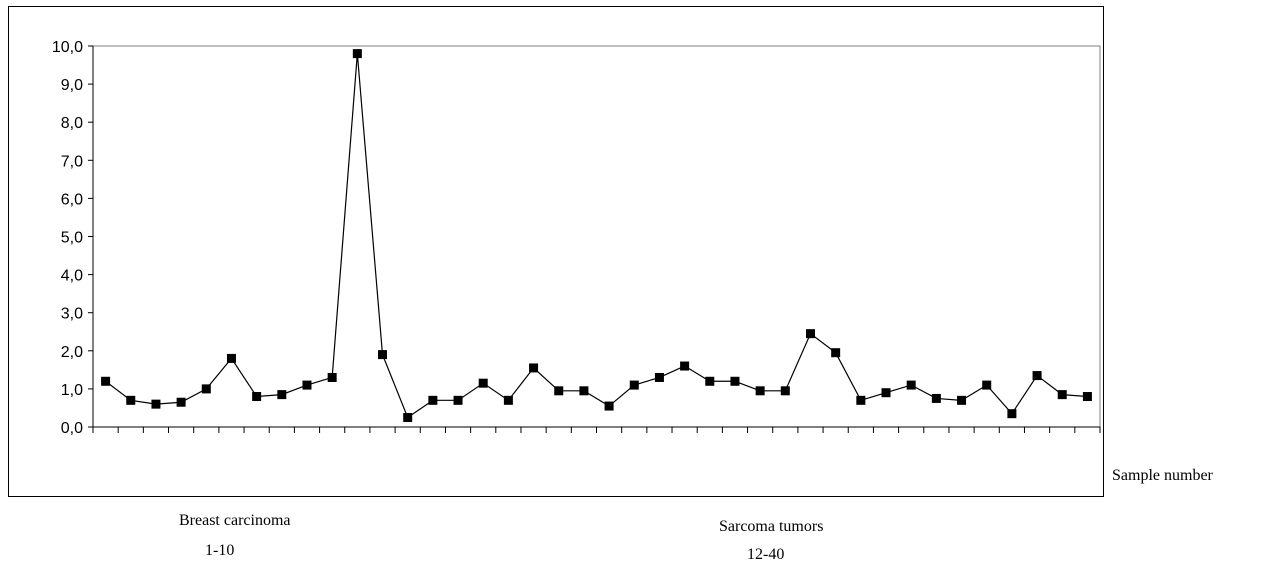  I want to click on y-tick-label: 1,0, so click(72, 390).